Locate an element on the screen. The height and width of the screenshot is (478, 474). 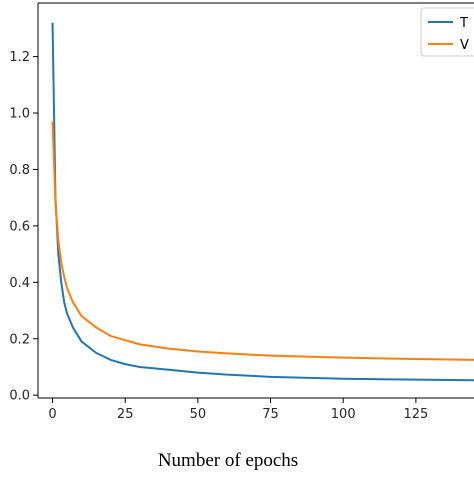
y-tick-label: 1.2 is located at coordinates (19, 57).